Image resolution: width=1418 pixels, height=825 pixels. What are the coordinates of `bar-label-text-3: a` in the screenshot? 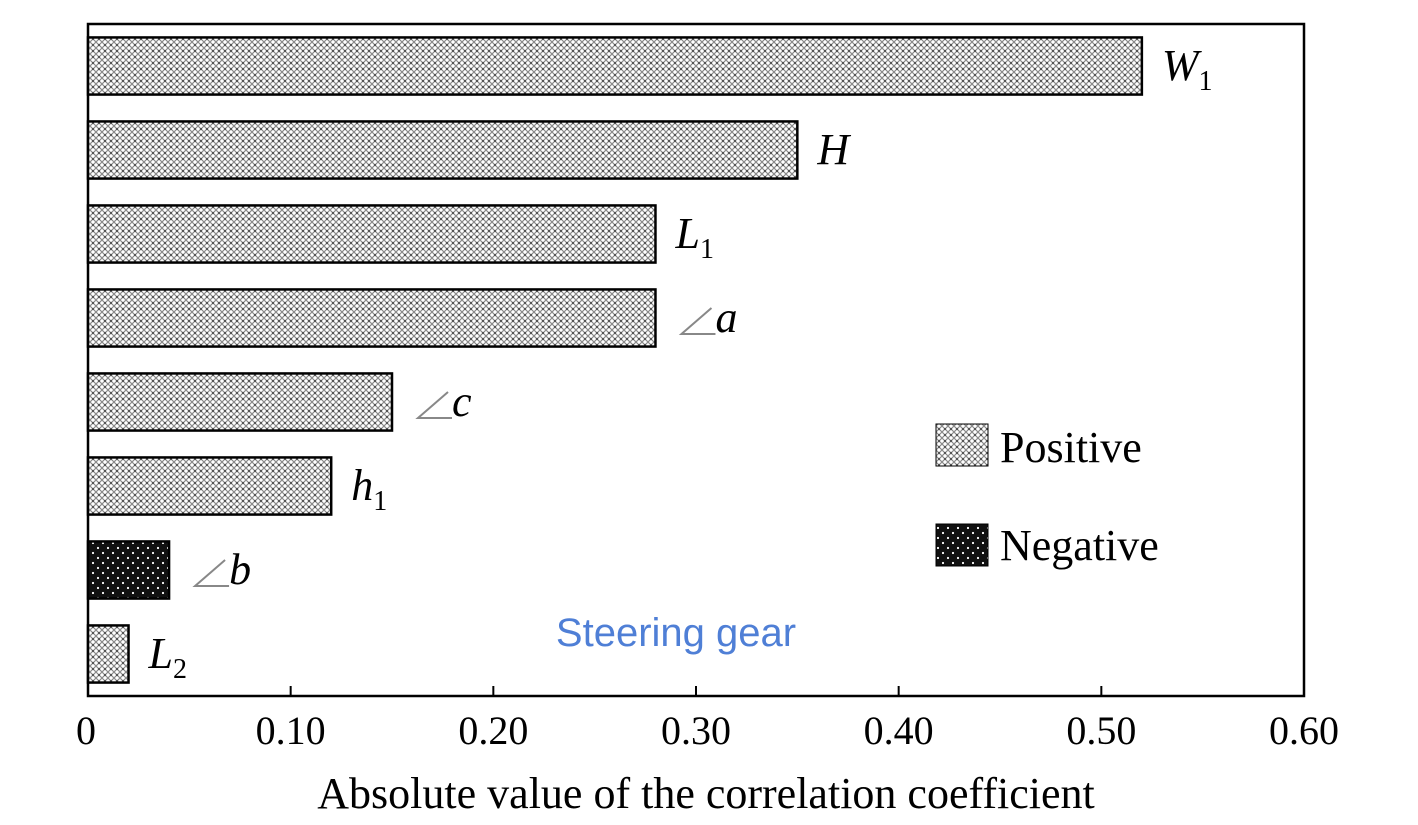 It's located at (726, 317).